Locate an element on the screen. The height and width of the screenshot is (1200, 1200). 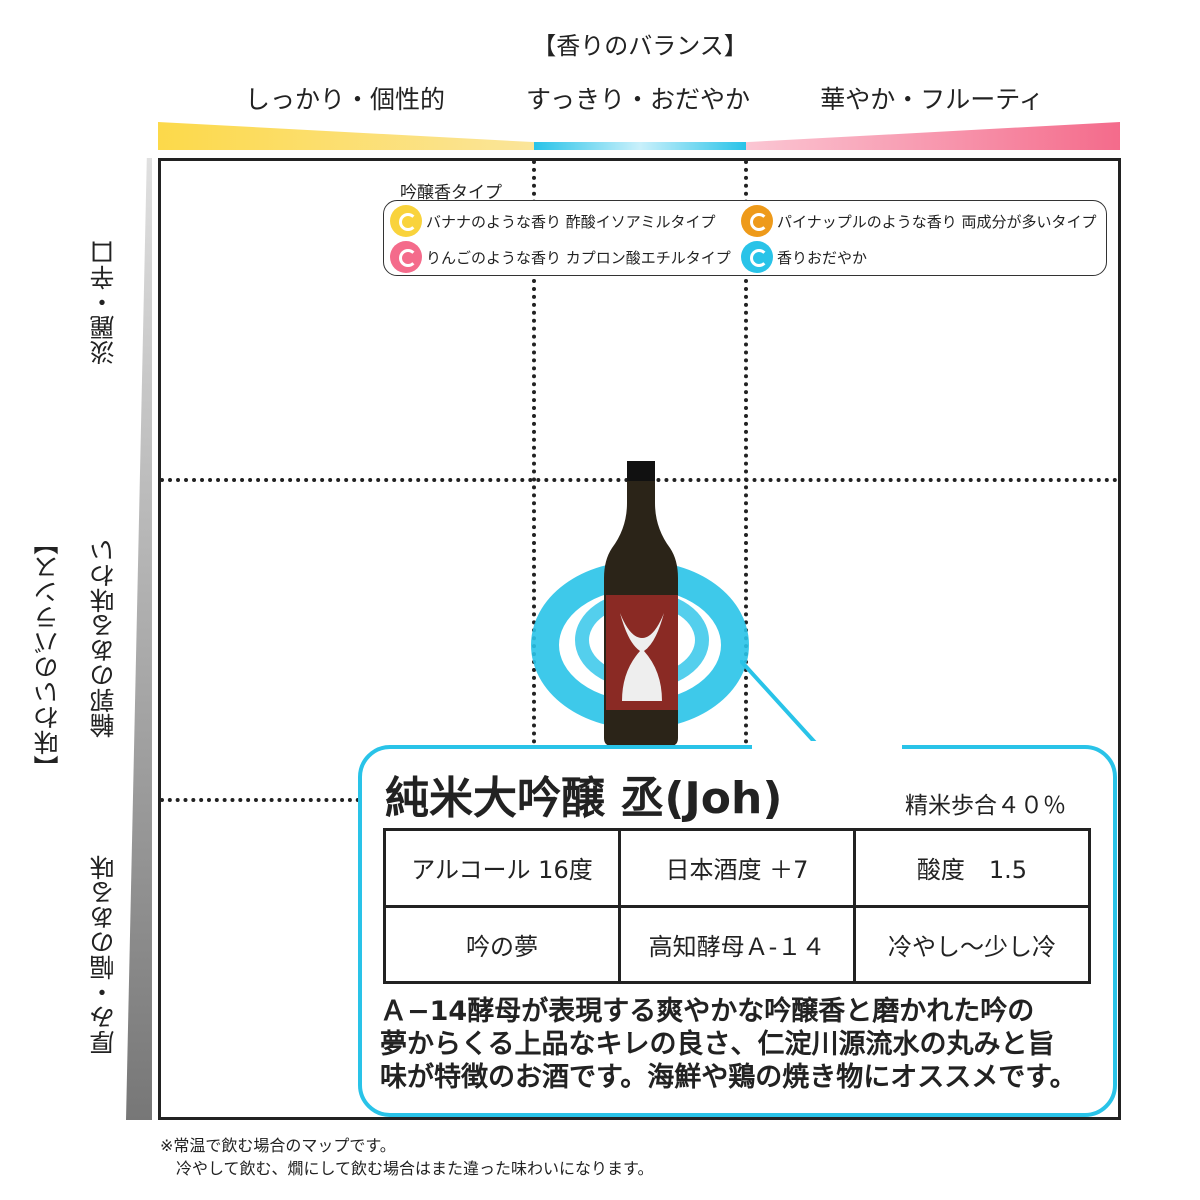
grid-line-v2 is located at coordinates (746, 460).